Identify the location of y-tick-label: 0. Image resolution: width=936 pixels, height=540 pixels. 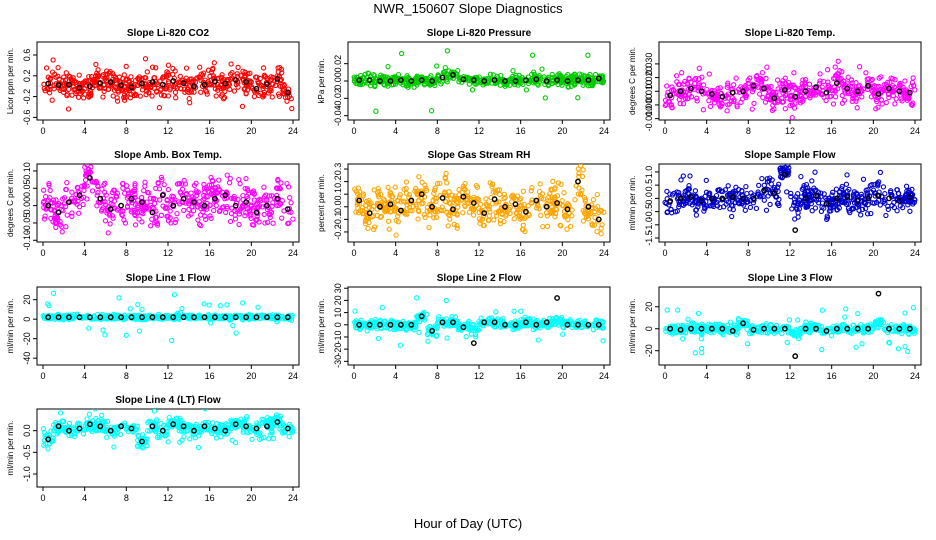
(27, 319).